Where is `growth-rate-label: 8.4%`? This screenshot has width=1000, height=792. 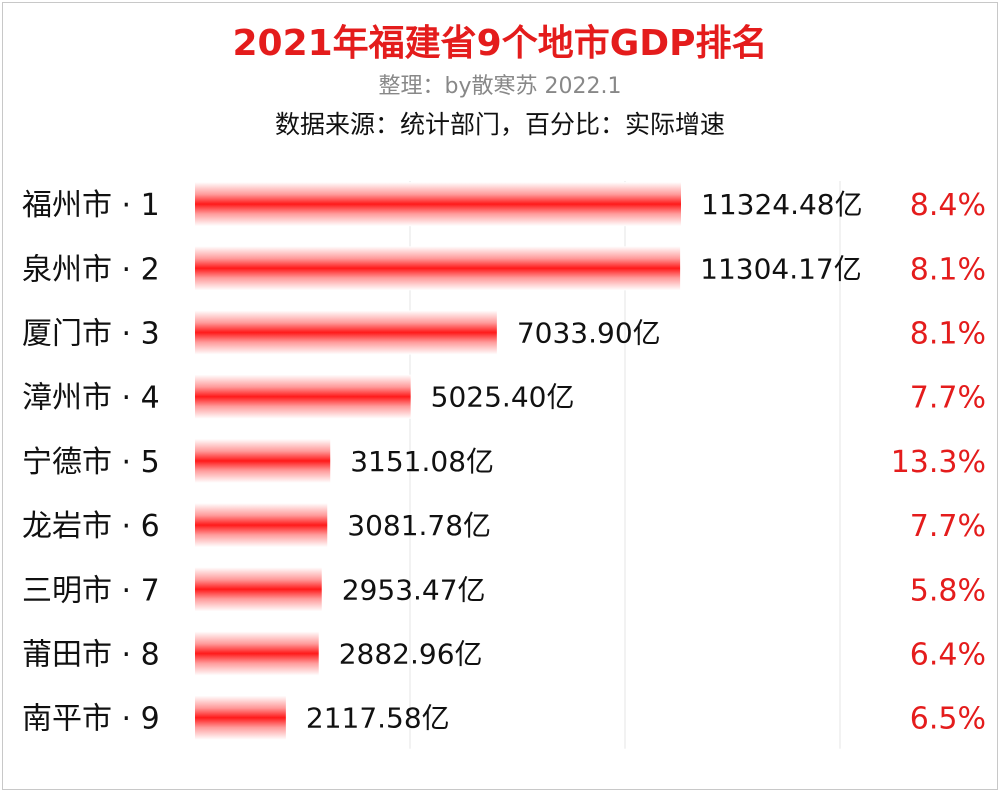
growth-rate-label: 8.4% is located at coordinates (948, 205).